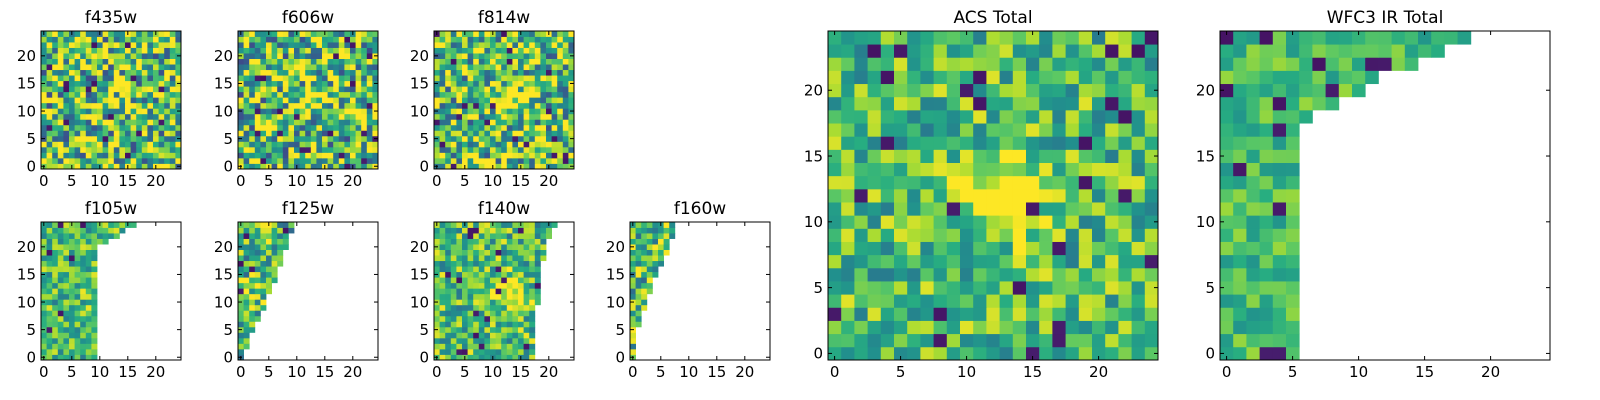  What do you see at coordinates (99, 372) in the screenshot?
I see `x-tick-label: 10` at bounding box center [99, 372].